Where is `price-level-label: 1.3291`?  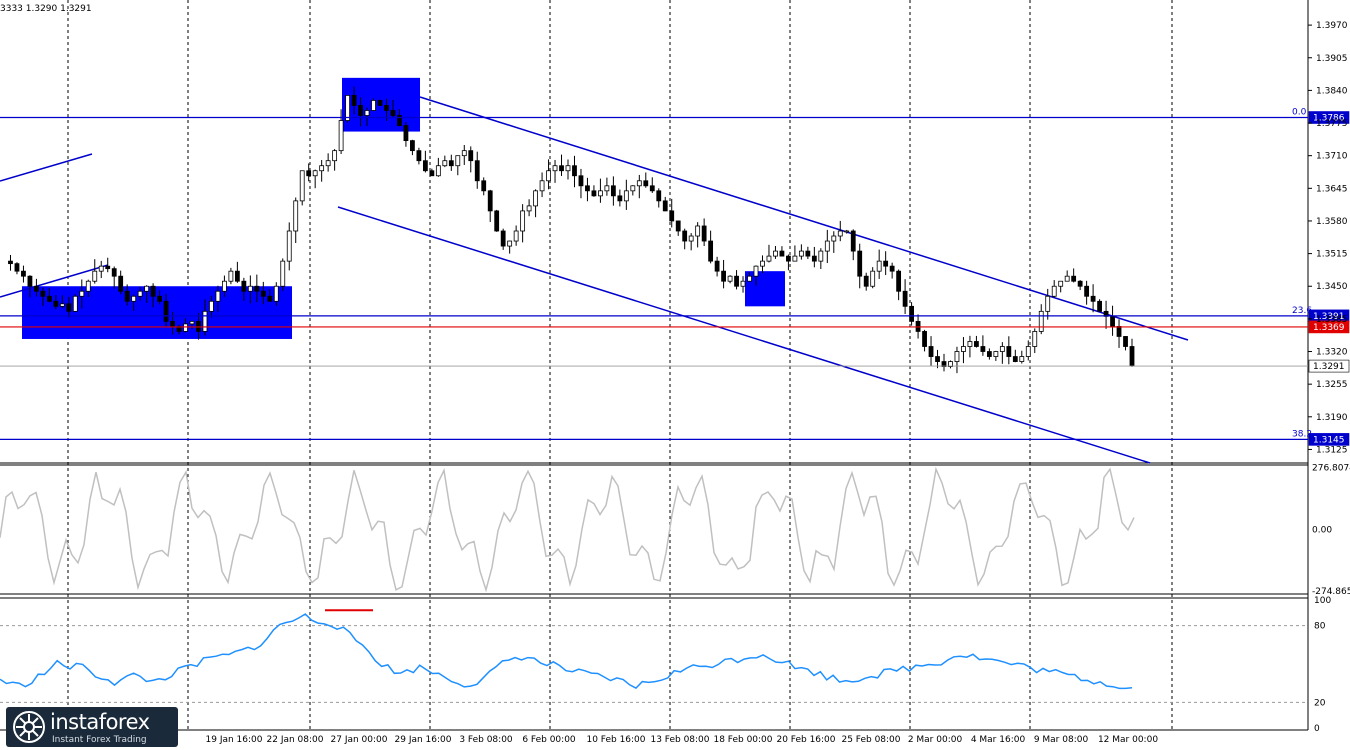
price-level-label: 1.3291 is located at coordinates (1329, 367).